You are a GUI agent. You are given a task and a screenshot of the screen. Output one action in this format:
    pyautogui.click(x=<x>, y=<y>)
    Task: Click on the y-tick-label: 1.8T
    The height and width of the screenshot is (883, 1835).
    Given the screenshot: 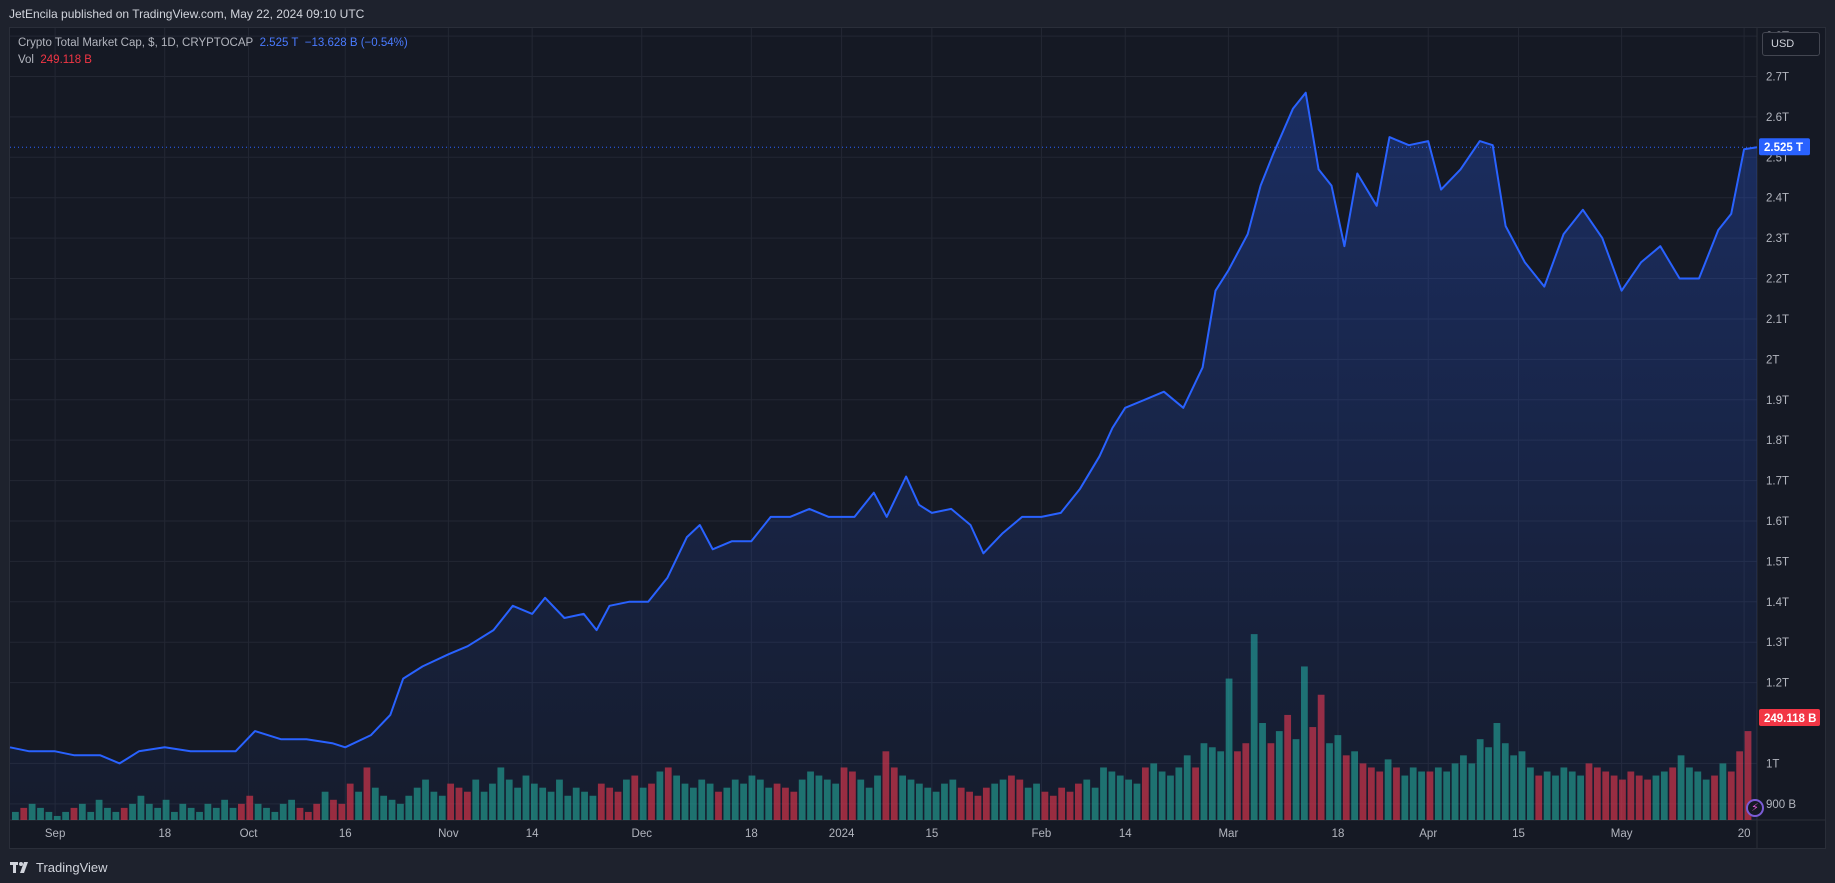 What is the action you would take?
    pyautogui.click(x=1777, y=441)
    